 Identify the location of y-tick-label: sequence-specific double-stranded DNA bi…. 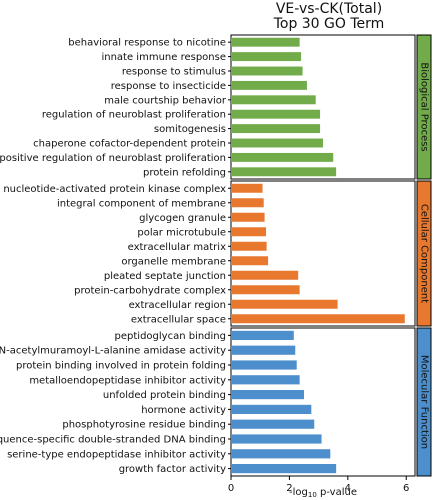
(113, 440).